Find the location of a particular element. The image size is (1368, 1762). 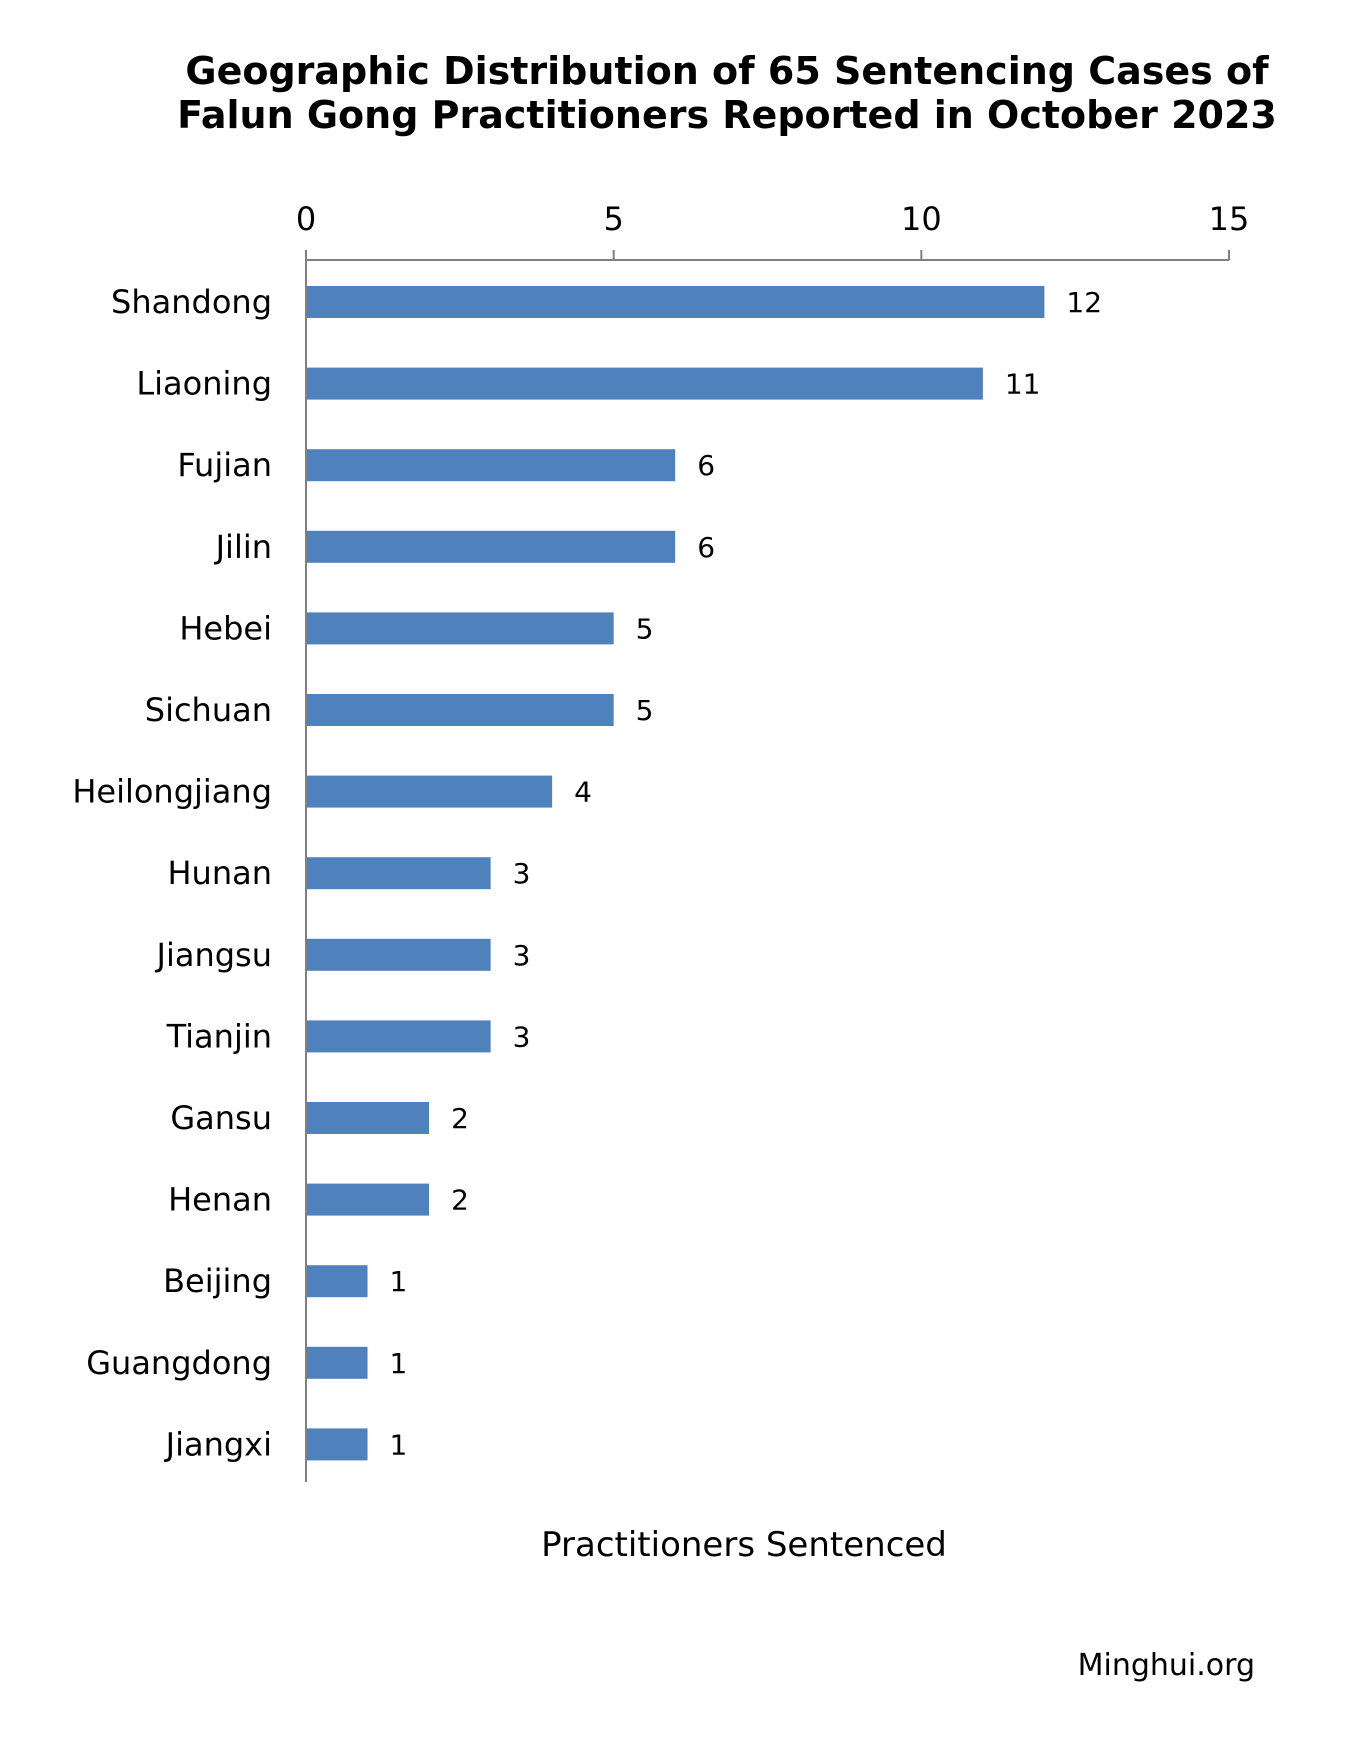

data-label: 4 is located at coordinates (583, 792).